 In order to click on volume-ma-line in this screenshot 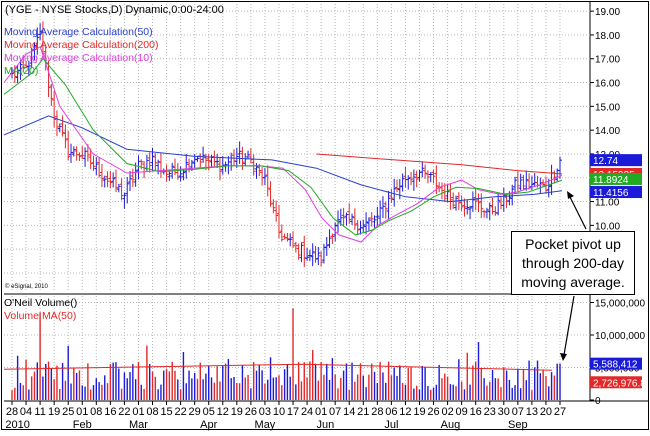, I will do `click(278, 367)`.